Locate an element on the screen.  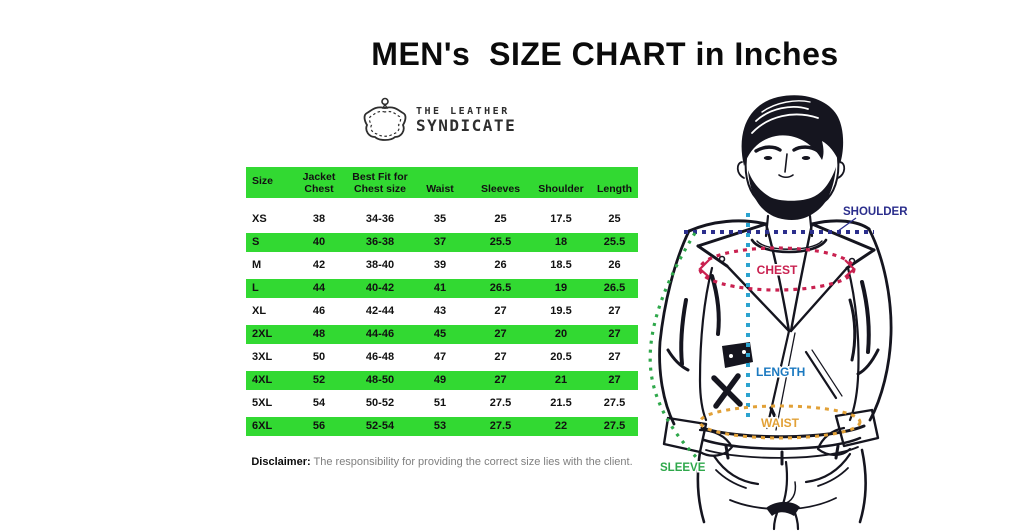
cell-chest-fit: 36-38 is located at coordinates (380, 242).